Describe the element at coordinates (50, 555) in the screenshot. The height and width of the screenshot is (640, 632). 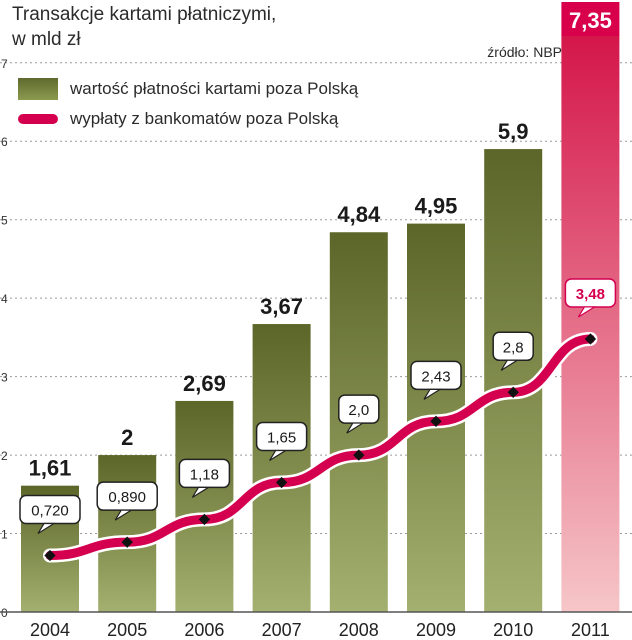
I see `line-marker-2004` at that location.